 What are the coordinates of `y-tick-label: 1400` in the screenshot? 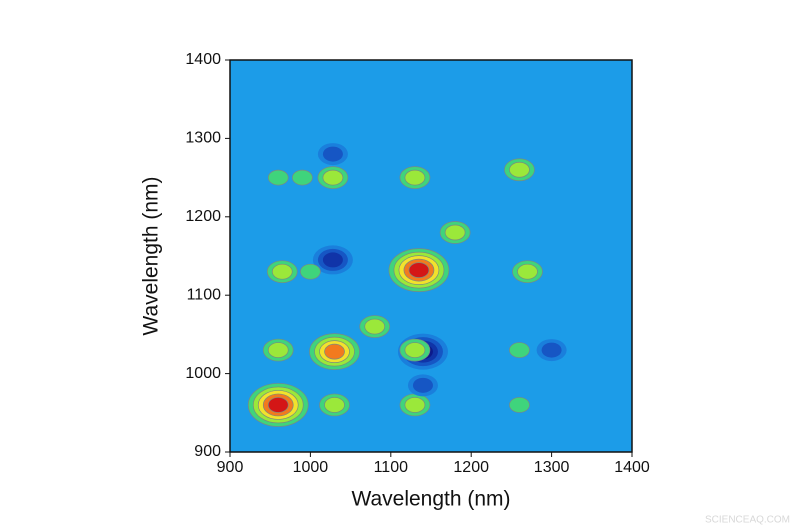 It's located at (203, 59).